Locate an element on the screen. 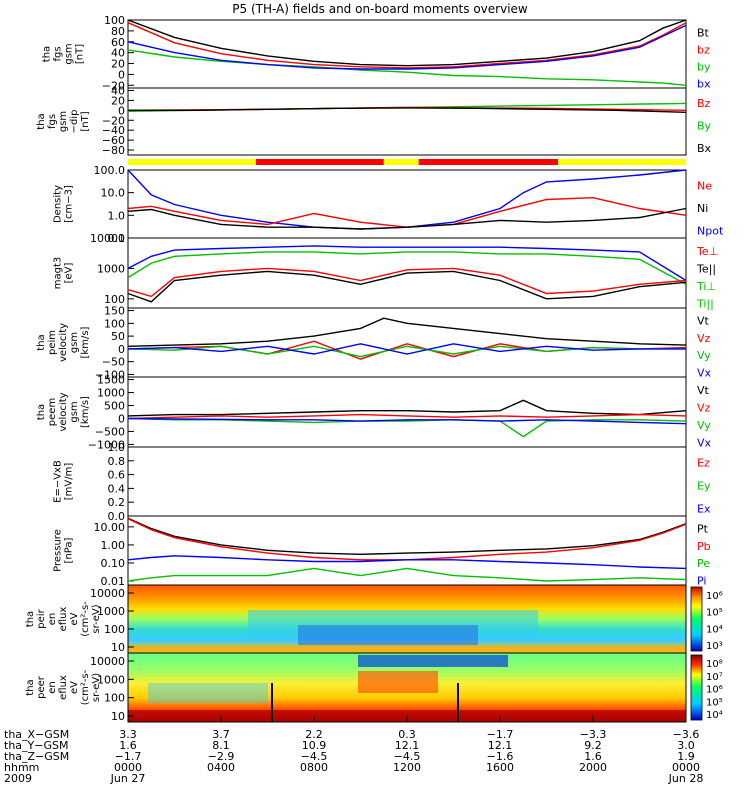  y-tick-label: 10 is located at coordinates (118, 716).